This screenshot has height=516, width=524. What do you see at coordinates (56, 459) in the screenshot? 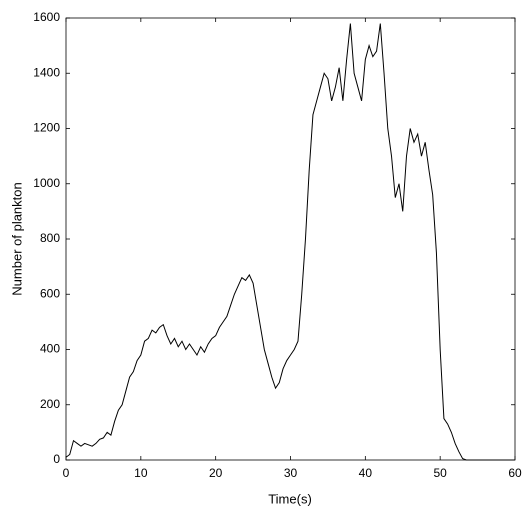
I see `y-tick-label: 0` at bounding box center [56, 459].